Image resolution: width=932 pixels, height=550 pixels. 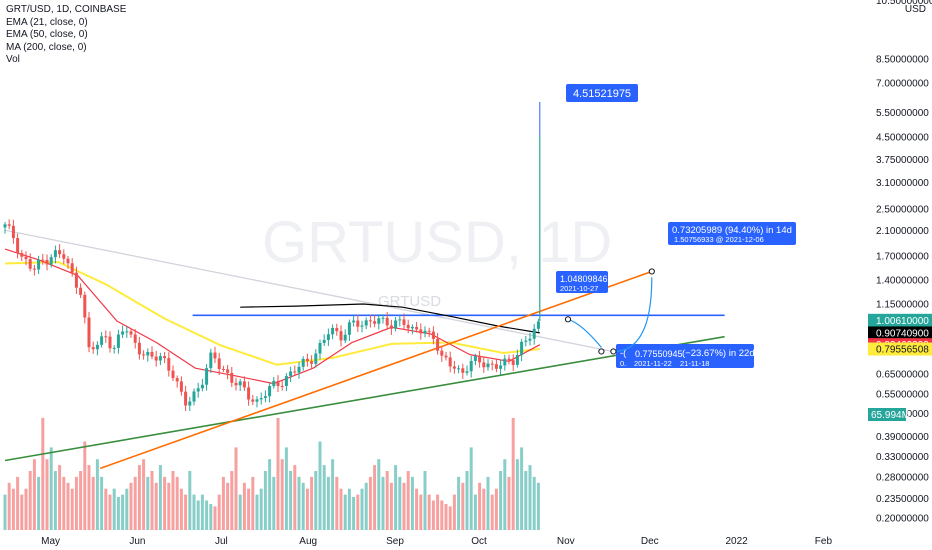 I want to click on trendline-white, so click(x=308, y=291).